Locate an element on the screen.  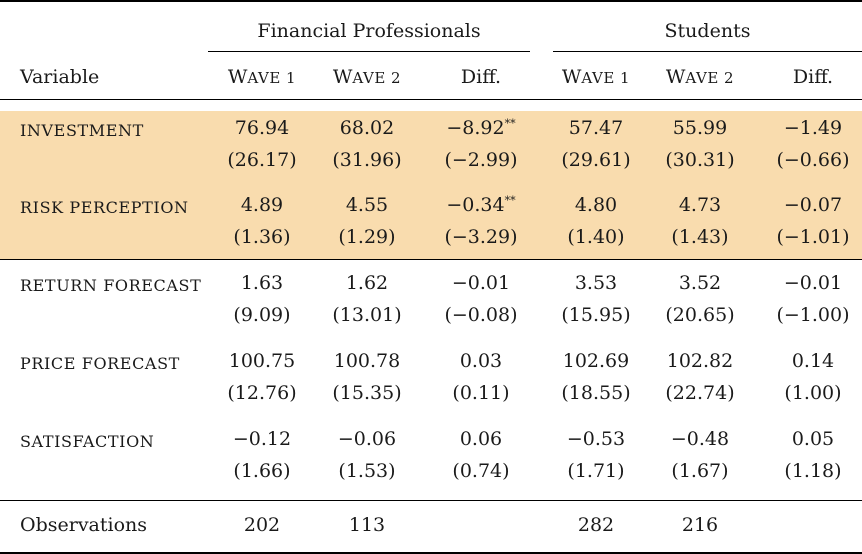
stat-cell: (15.35) is located at coordinates (367, 393).